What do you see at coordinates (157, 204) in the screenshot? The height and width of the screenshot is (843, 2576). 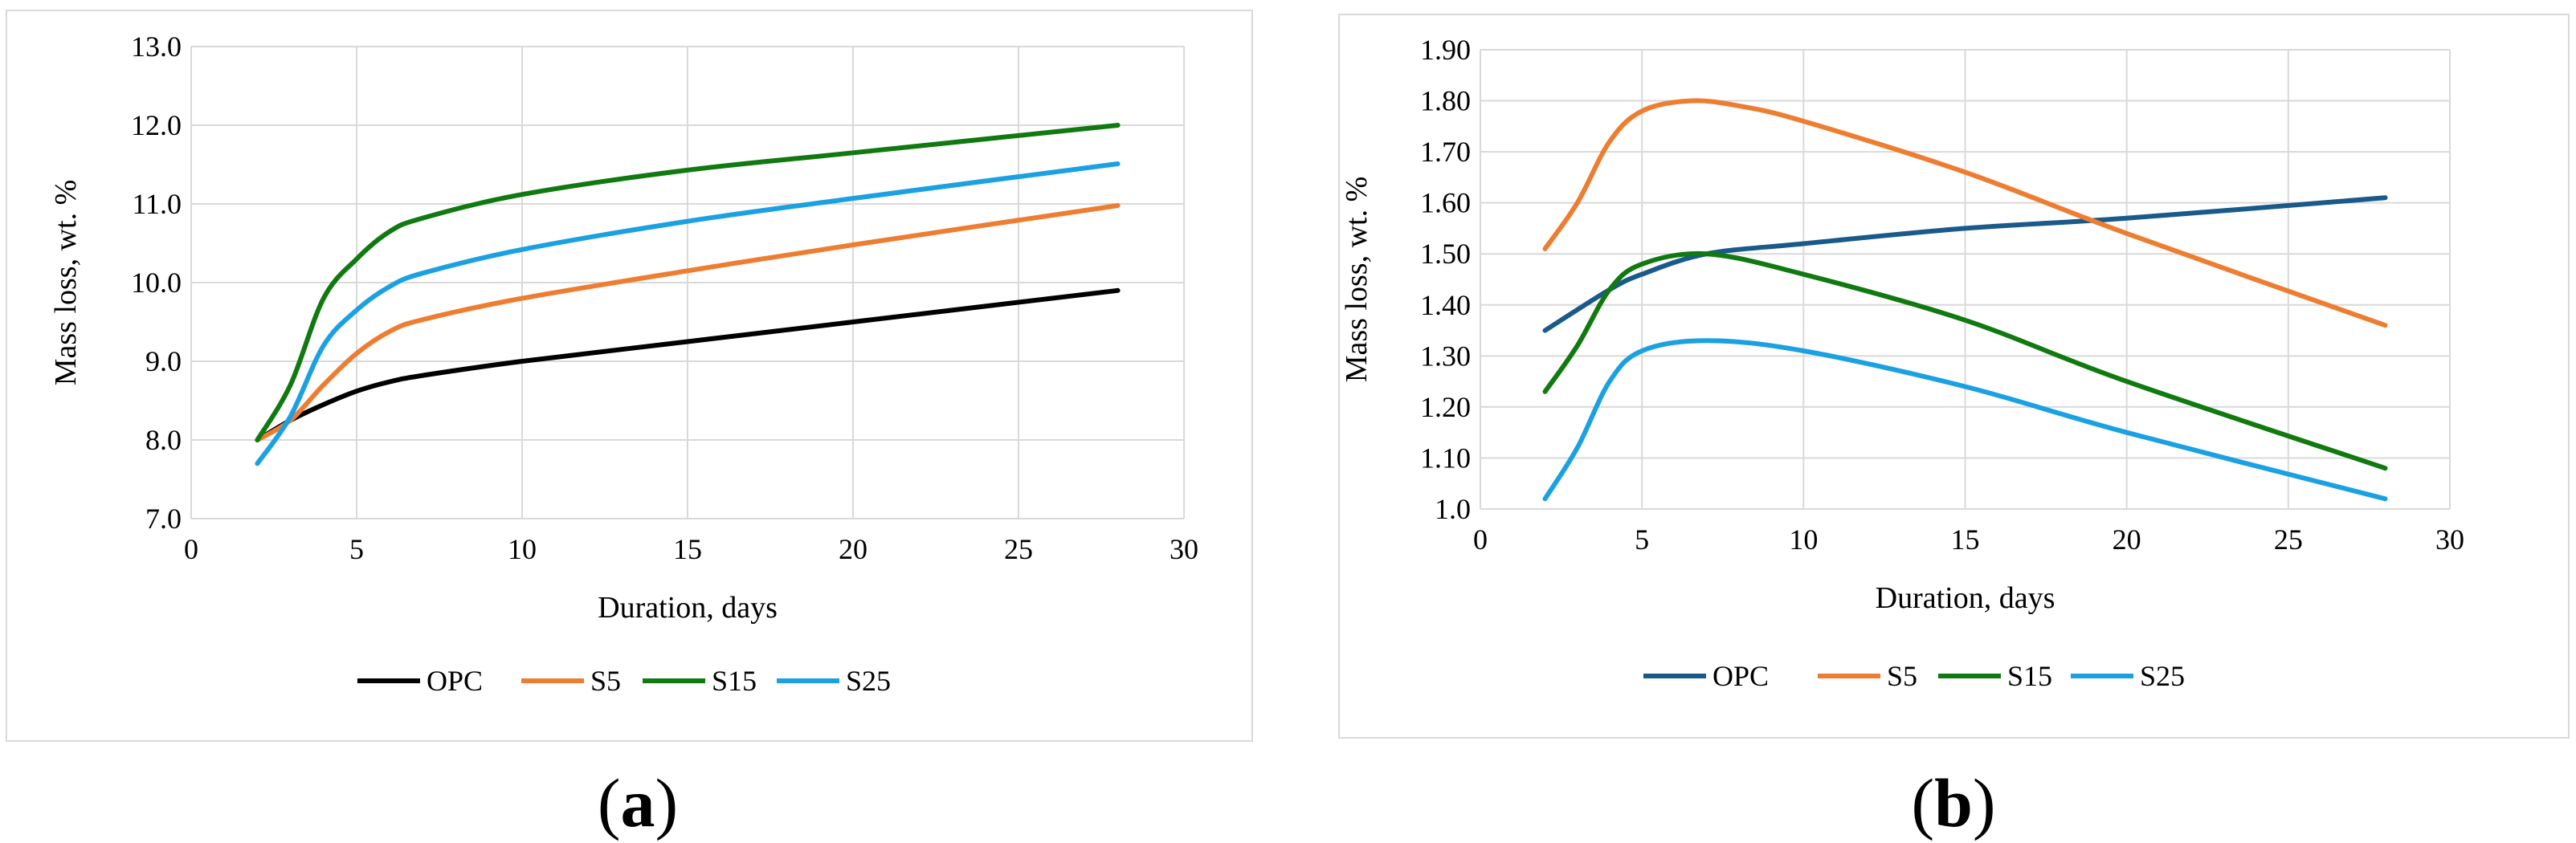 I see `y-tick-label: 11.0` at bounding box center [157, 204].